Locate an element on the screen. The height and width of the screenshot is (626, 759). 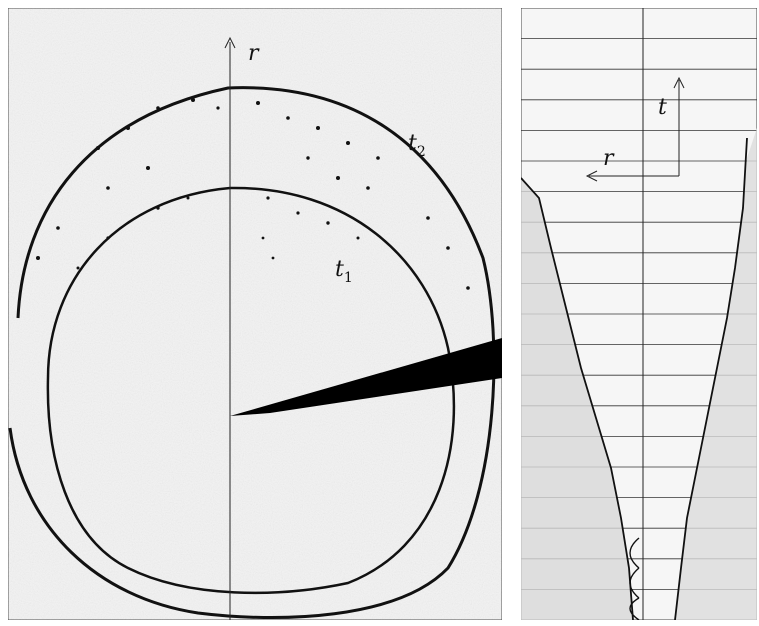
label-t1: t1 is located at coordinates (344, 271).